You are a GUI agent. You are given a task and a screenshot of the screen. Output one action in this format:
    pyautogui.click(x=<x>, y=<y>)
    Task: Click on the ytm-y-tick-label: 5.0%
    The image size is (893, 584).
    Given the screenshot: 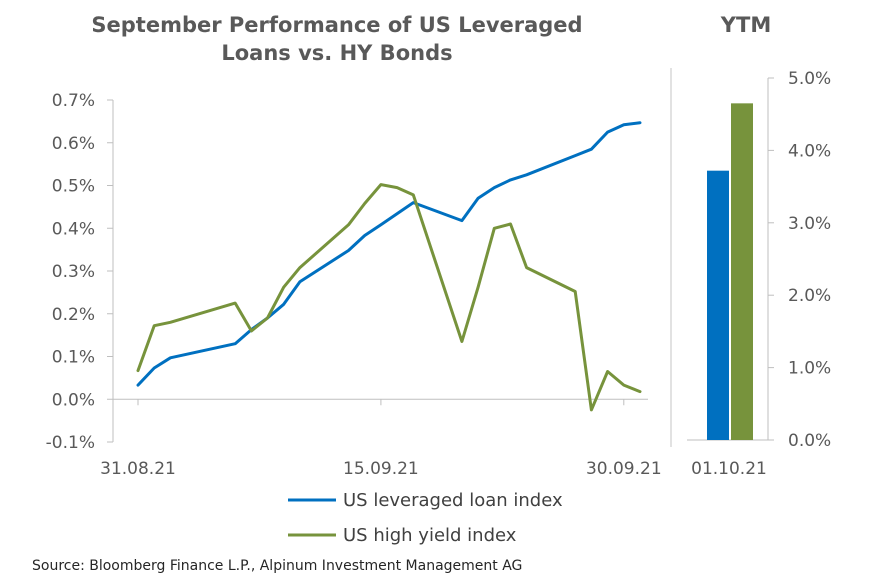 What is the action you would take?
    pyautogui.click(x=809, y=79)
    